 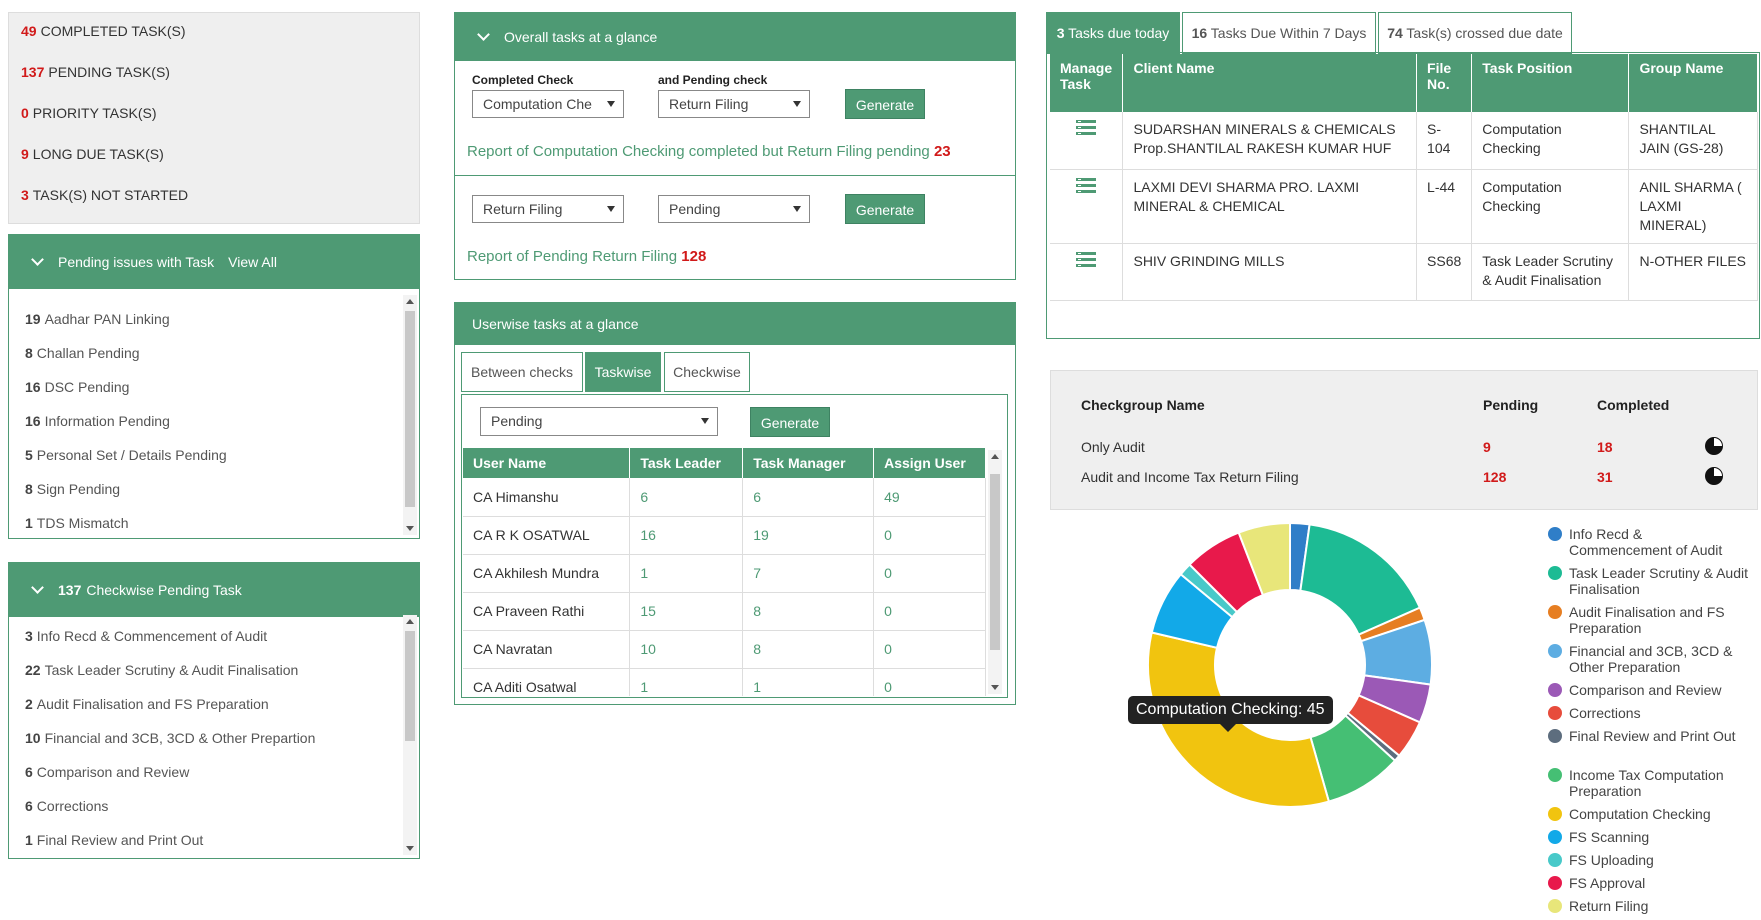 What do you see at coordinates (734, 209) in the screenshot?
I see `status-select: Pending` at bounding box center [734, 209].